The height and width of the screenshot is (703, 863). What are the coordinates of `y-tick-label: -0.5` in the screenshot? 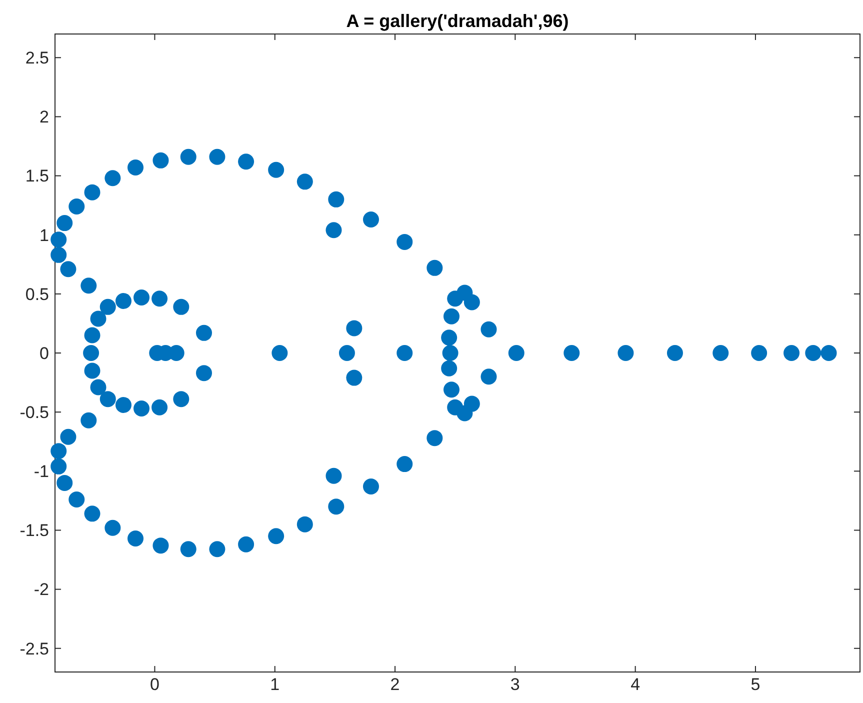 It's located at (34, 412).